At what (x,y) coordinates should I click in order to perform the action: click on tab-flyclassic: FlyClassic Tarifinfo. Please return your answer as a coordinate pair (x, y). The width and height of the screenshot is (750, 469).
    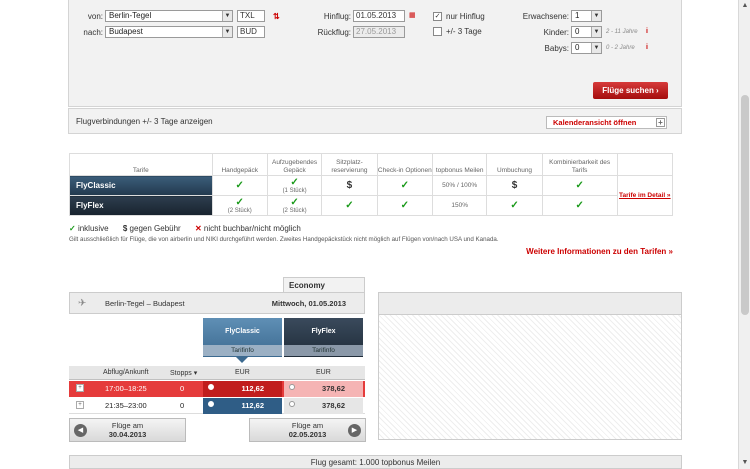
    Looking at the image, I should click on (242, 337).